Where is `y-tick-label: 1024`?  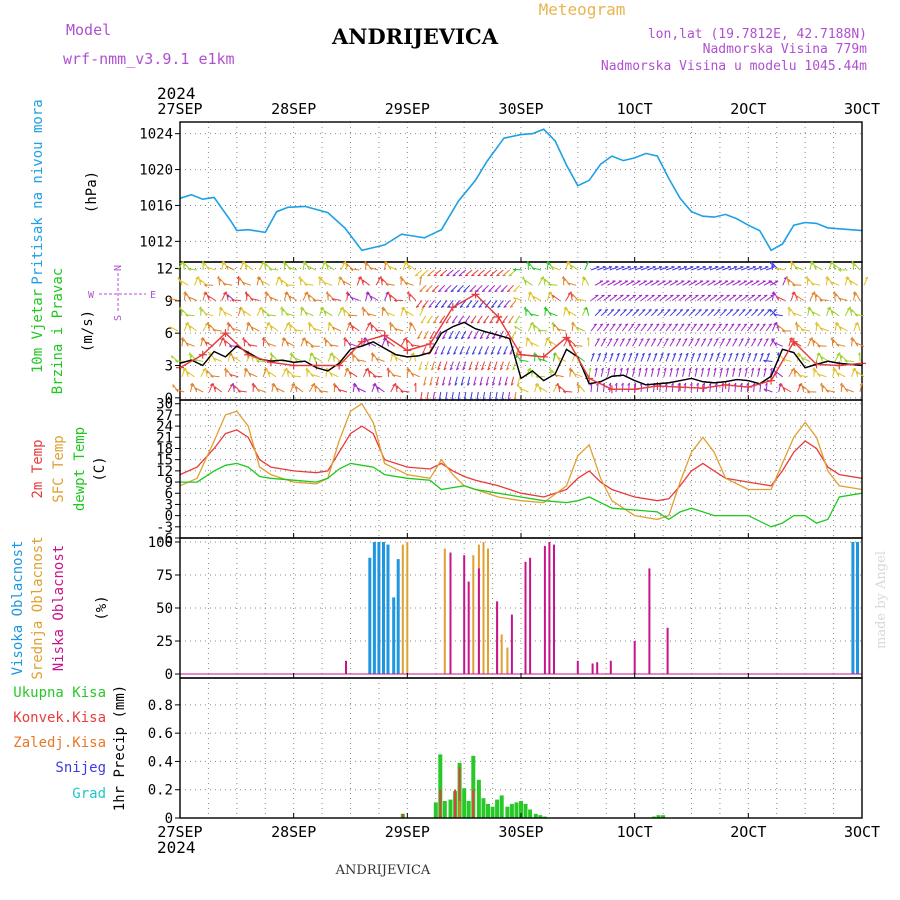
y-tick-label: 1024 is located at coordinates (156, 135).